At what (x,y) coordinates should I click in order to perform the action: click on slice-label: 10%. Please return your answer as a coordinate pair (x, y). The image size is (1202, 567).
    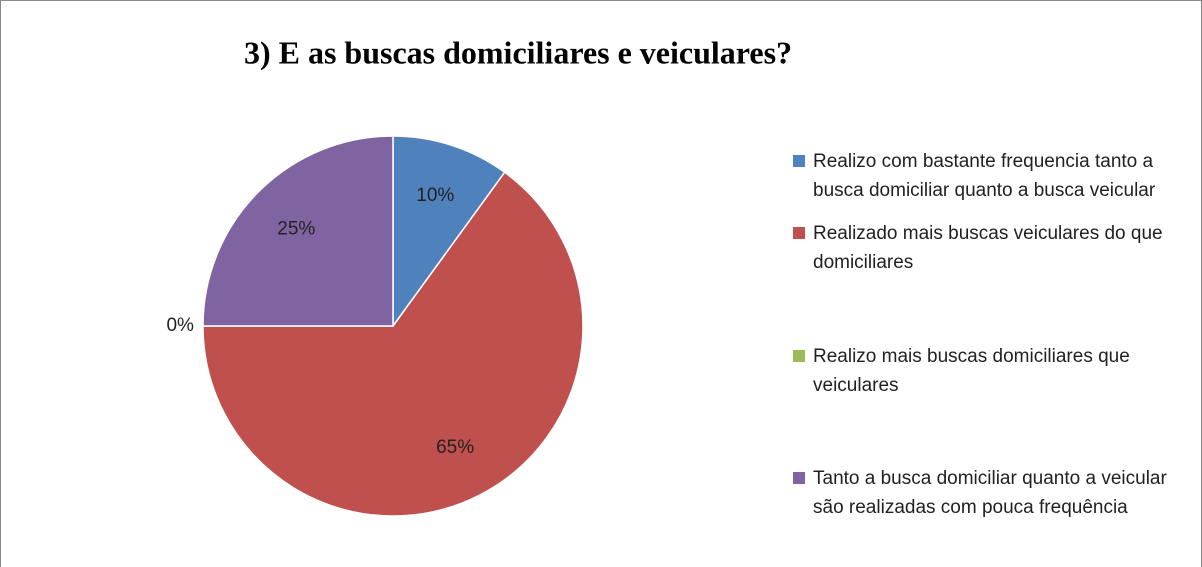
    Looking at the image, I should click on (435, 195).